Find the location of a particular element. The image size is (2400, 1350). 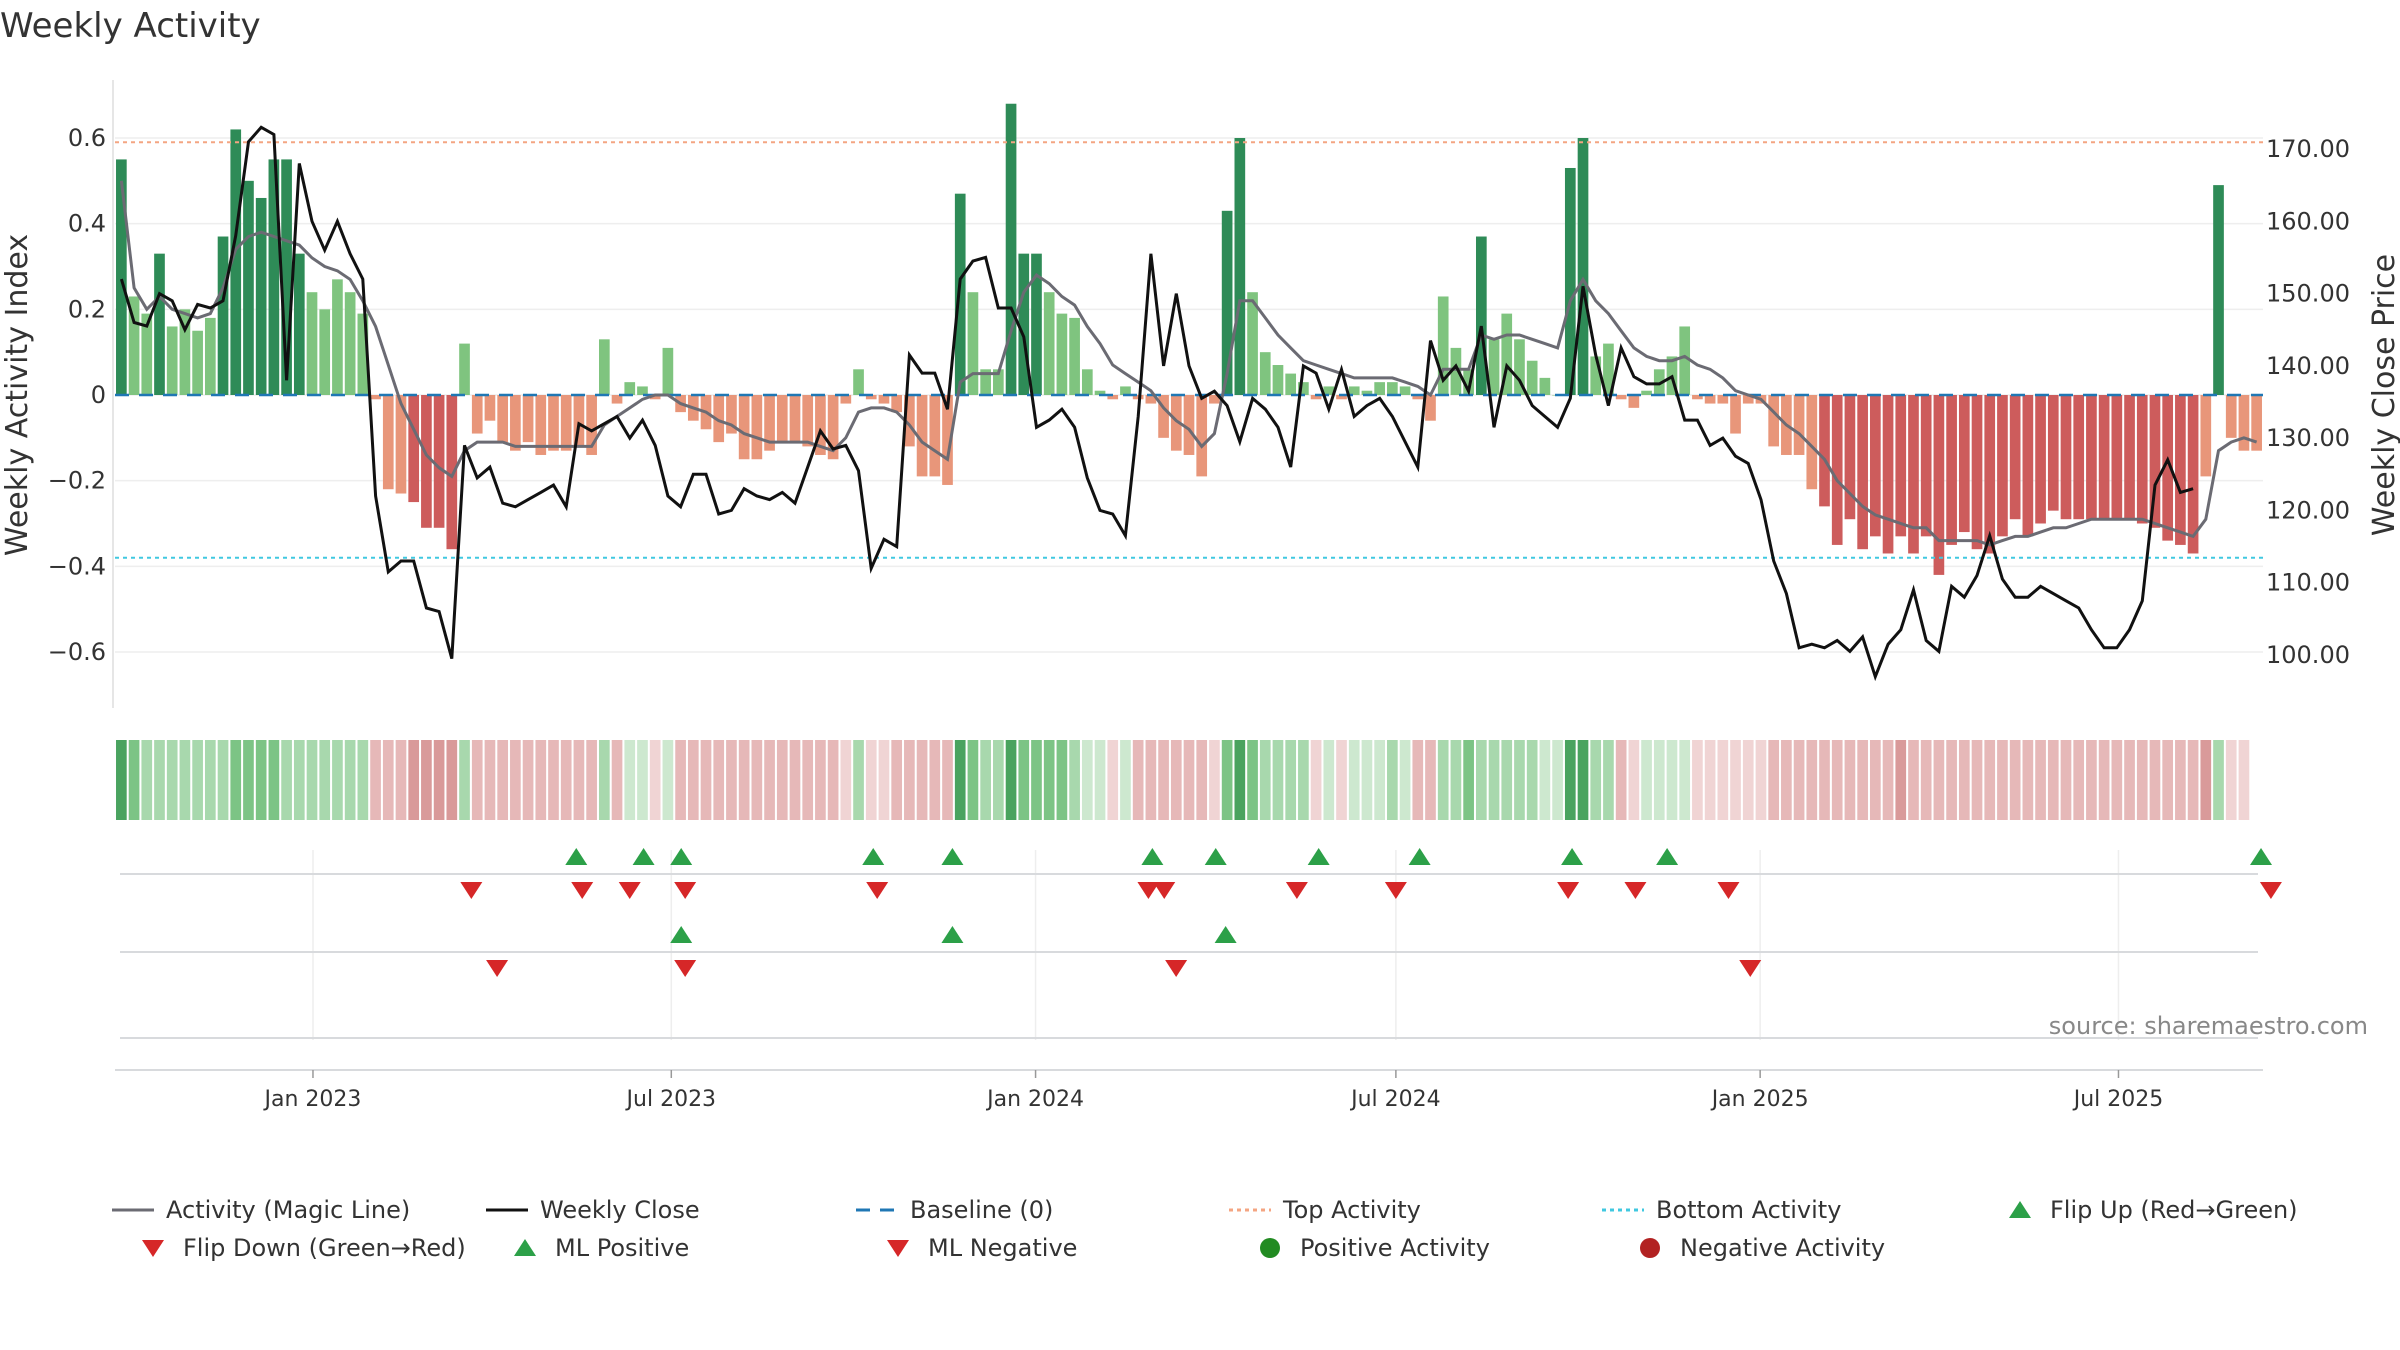

y-tick-label: 0 is located at coordinates (98, 395).